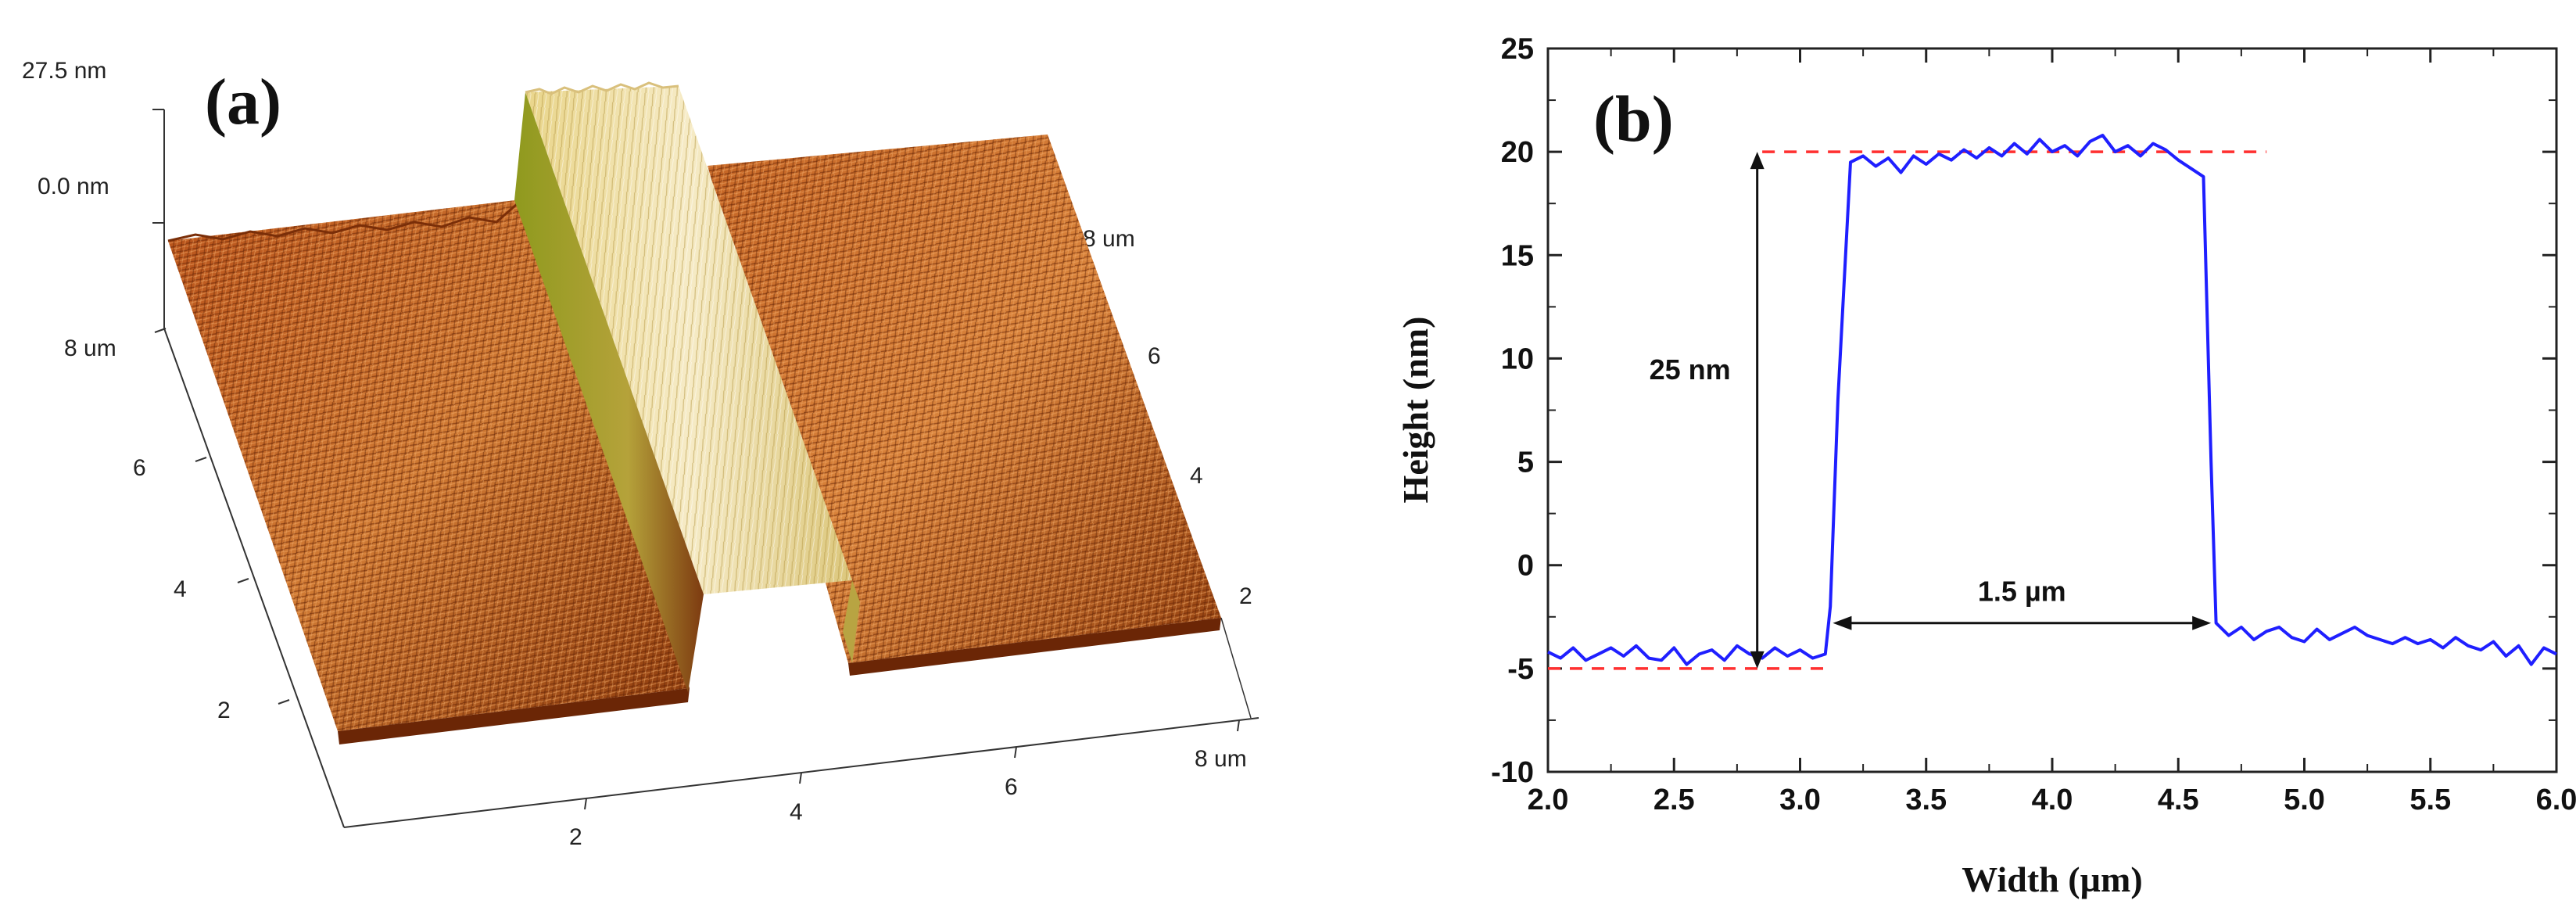 The height and width of the screenshot is (922, 2576). What do you see at coordinates (139, 468) in the screenshot?
I see `y-tick-label: 6` at bounding box center [139, 468].